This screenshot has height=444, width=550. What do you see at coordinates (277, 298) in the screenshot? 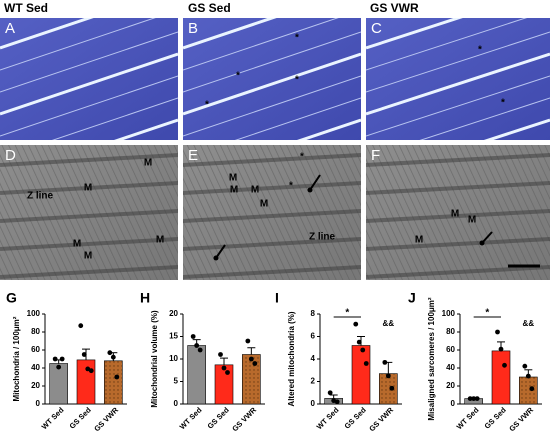
I see `chart-letter: I` at bounding box center [277, 298].